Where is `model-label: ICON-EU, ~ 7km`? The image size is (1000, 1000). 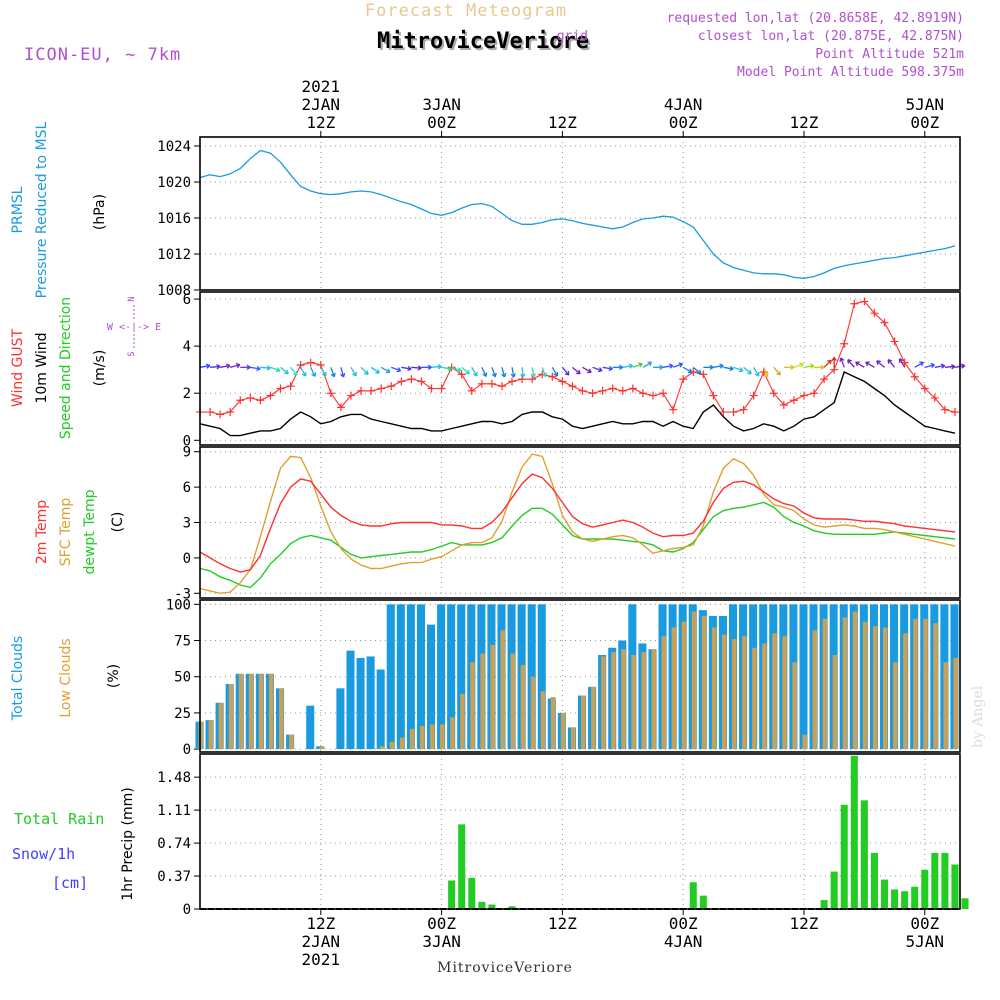 model-label: ICON-EU, ~ 7km is located at coordinates (102, 55).